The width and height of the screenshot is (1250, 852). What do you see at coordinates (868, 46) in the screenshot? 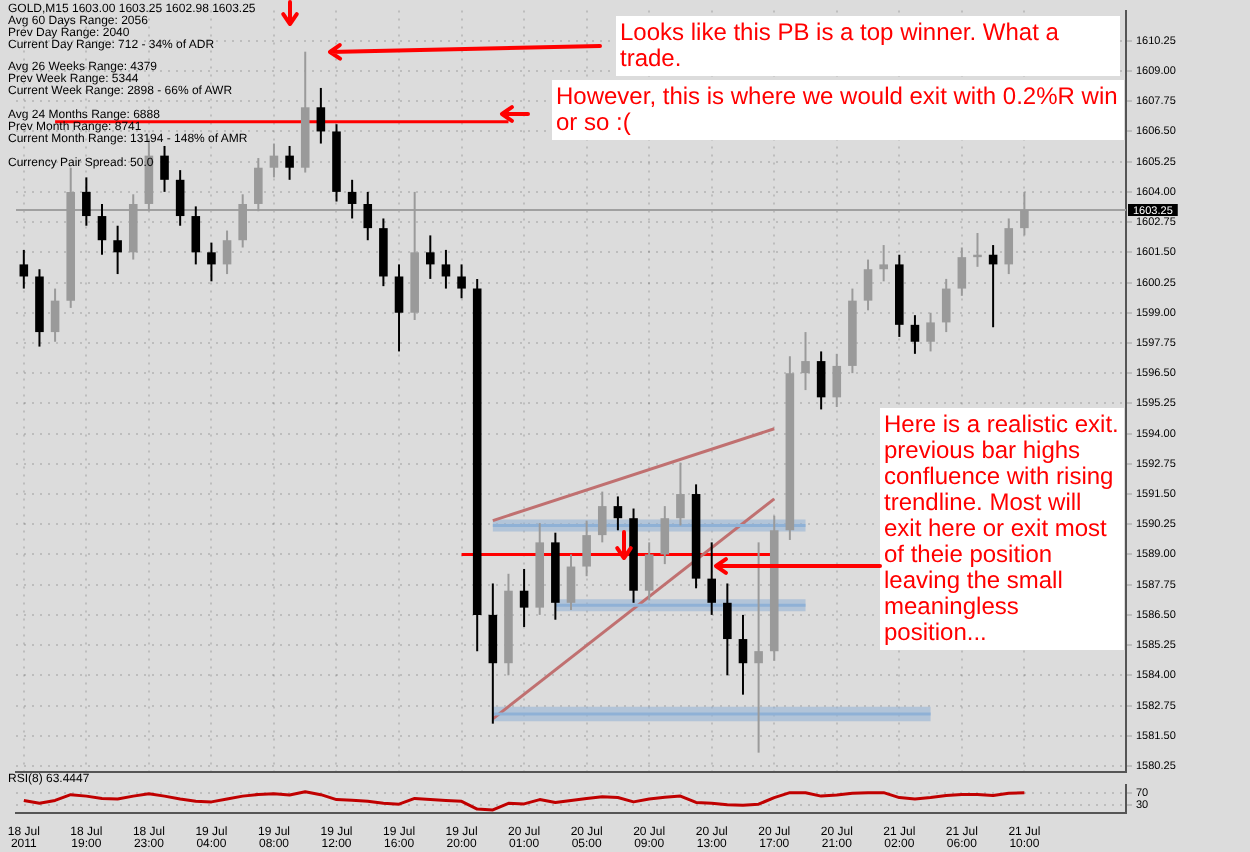
I see `annotation: Looks like this PB is a top winner. What a trade.` at bounding box center [868, 46].